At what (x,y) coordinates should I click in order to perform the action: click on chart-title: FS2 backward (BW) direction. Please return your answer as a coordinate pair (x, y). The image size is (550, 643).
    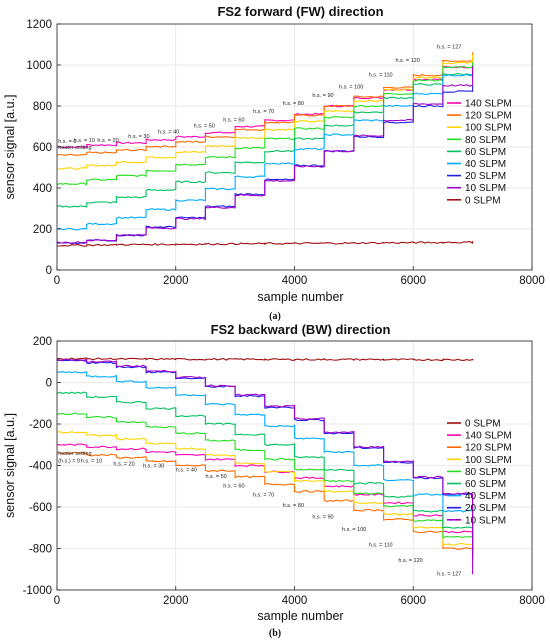
    Looking at the image, I should click on (301, 329).